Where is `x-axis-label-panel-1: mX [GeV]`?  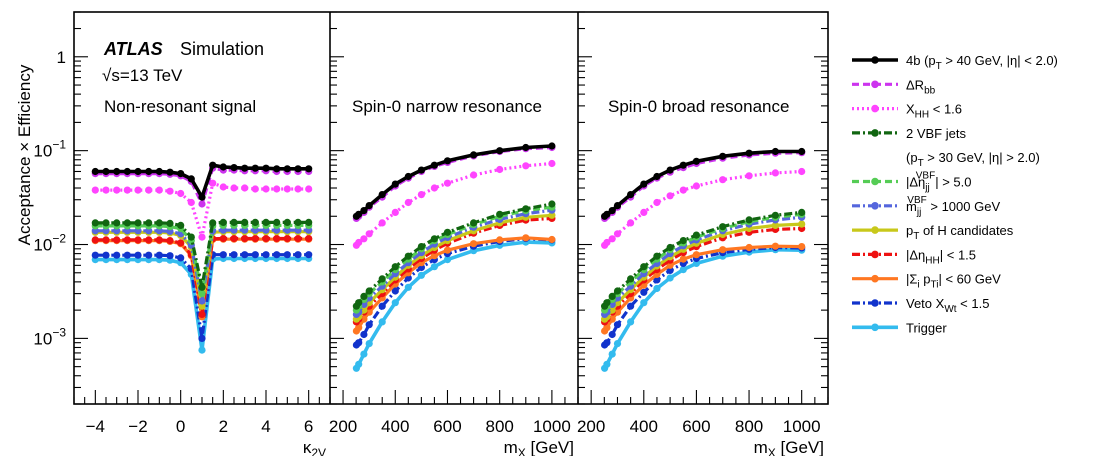
x-axis-label-panel-1: mX [GeV] is located at coordinates (539, 447).